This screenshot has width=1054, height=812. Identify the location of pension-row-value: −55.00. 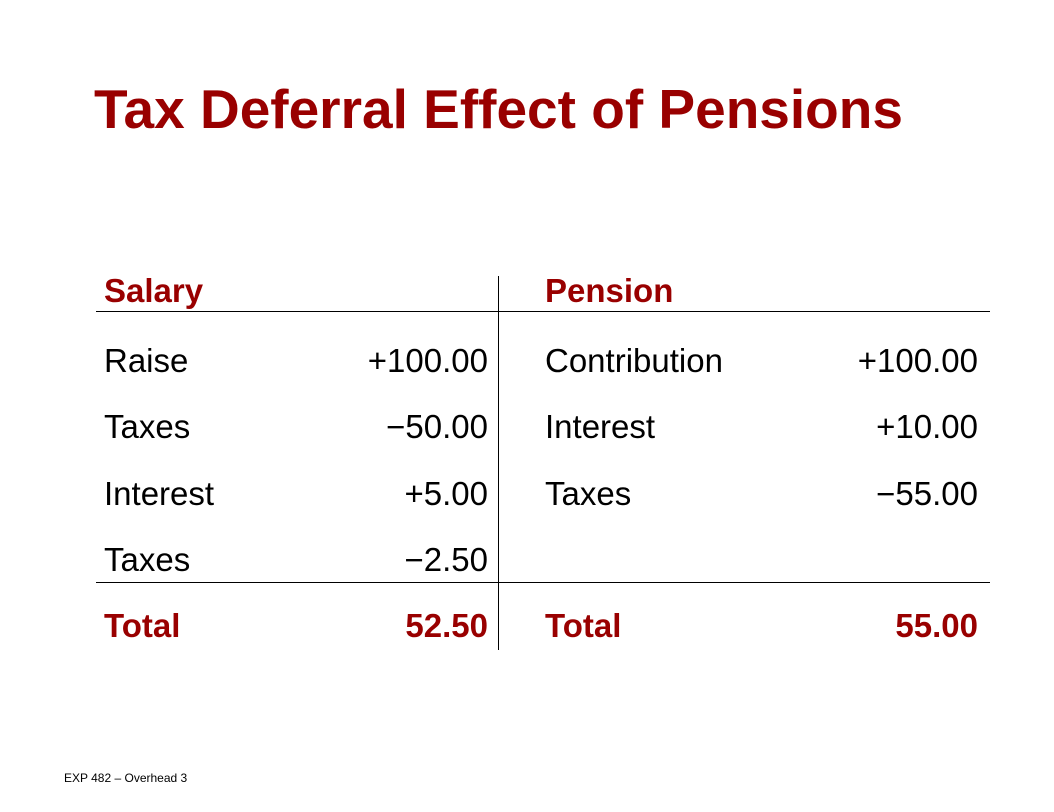
(927, 493).